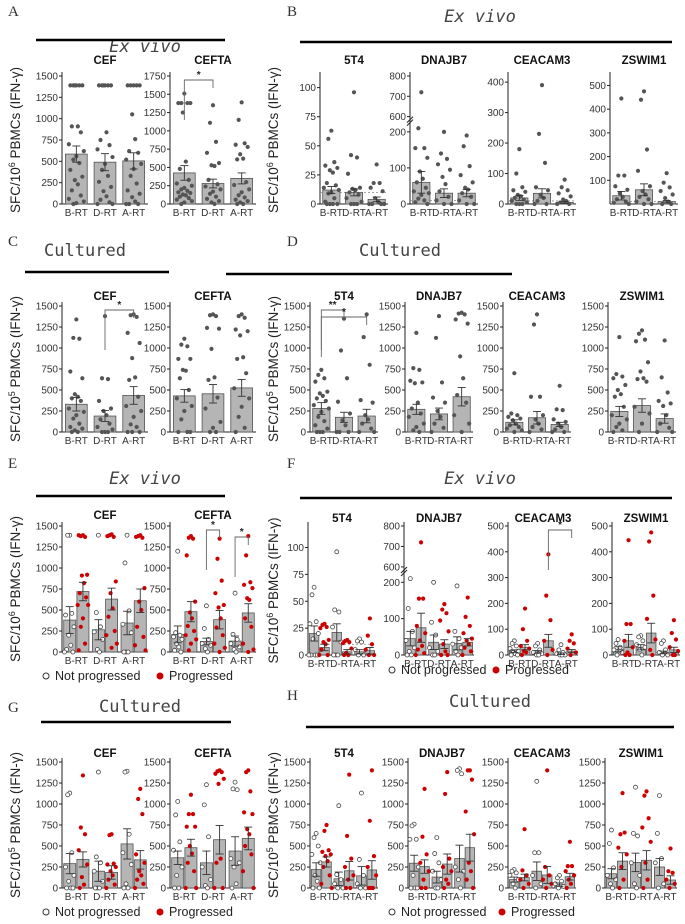 This screenshot has width=685, height=924. What do you see at coordinates (47, 77) in the screenshot?
I see `y-tick-label: 1500` at bounding box center [47, 77].